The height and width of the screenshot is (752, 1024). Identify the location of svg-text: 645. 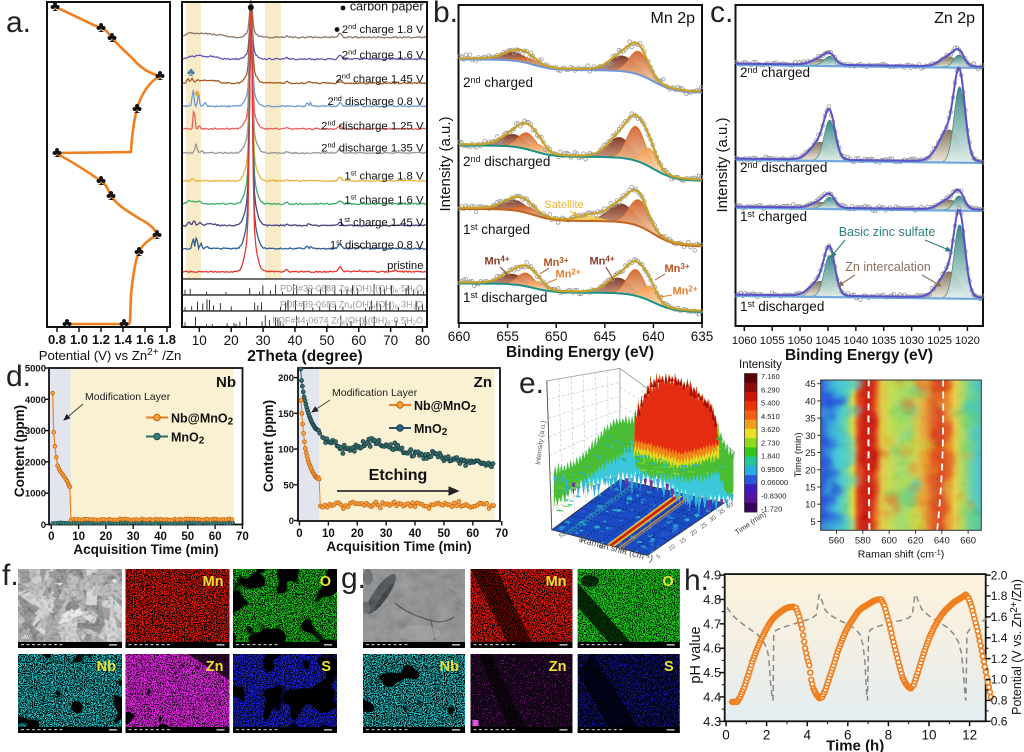
(605, 336).